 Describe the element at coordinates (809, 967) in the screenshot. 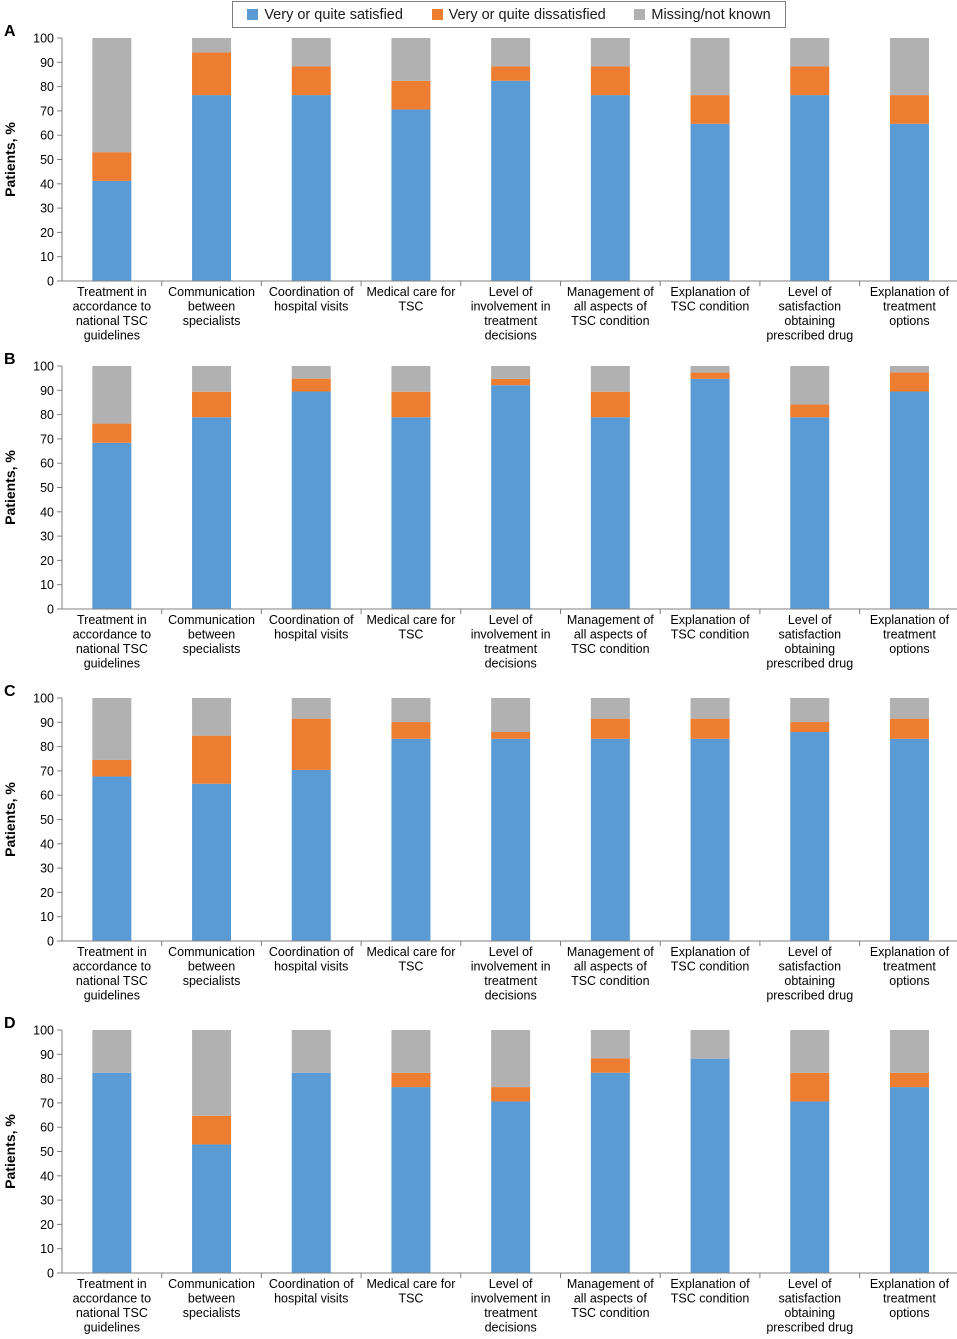

I see `x-tick-label-line: satisfaction` at that location.